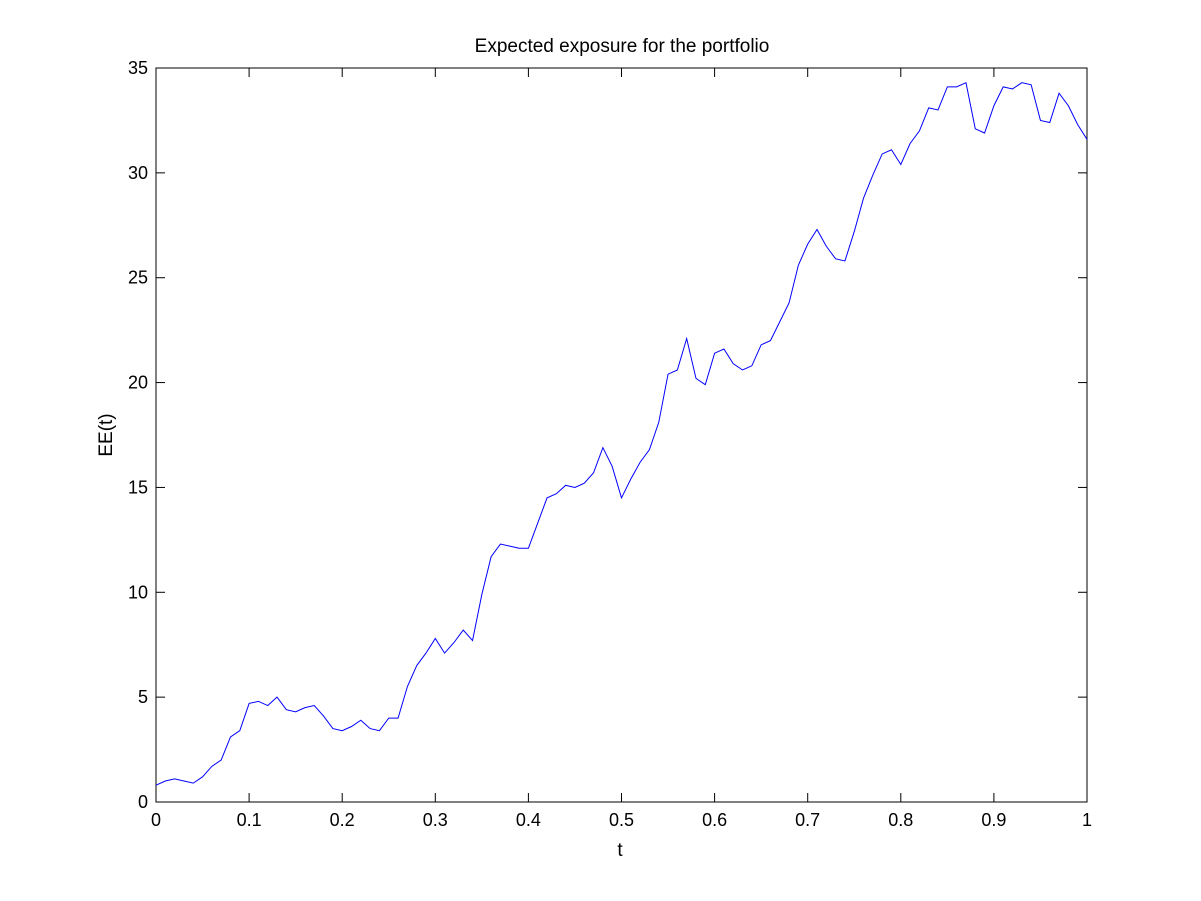 The height and width of the screenshot is (901, 1201). I want to click on x-tick-label: 0.6, so click(714, 820).